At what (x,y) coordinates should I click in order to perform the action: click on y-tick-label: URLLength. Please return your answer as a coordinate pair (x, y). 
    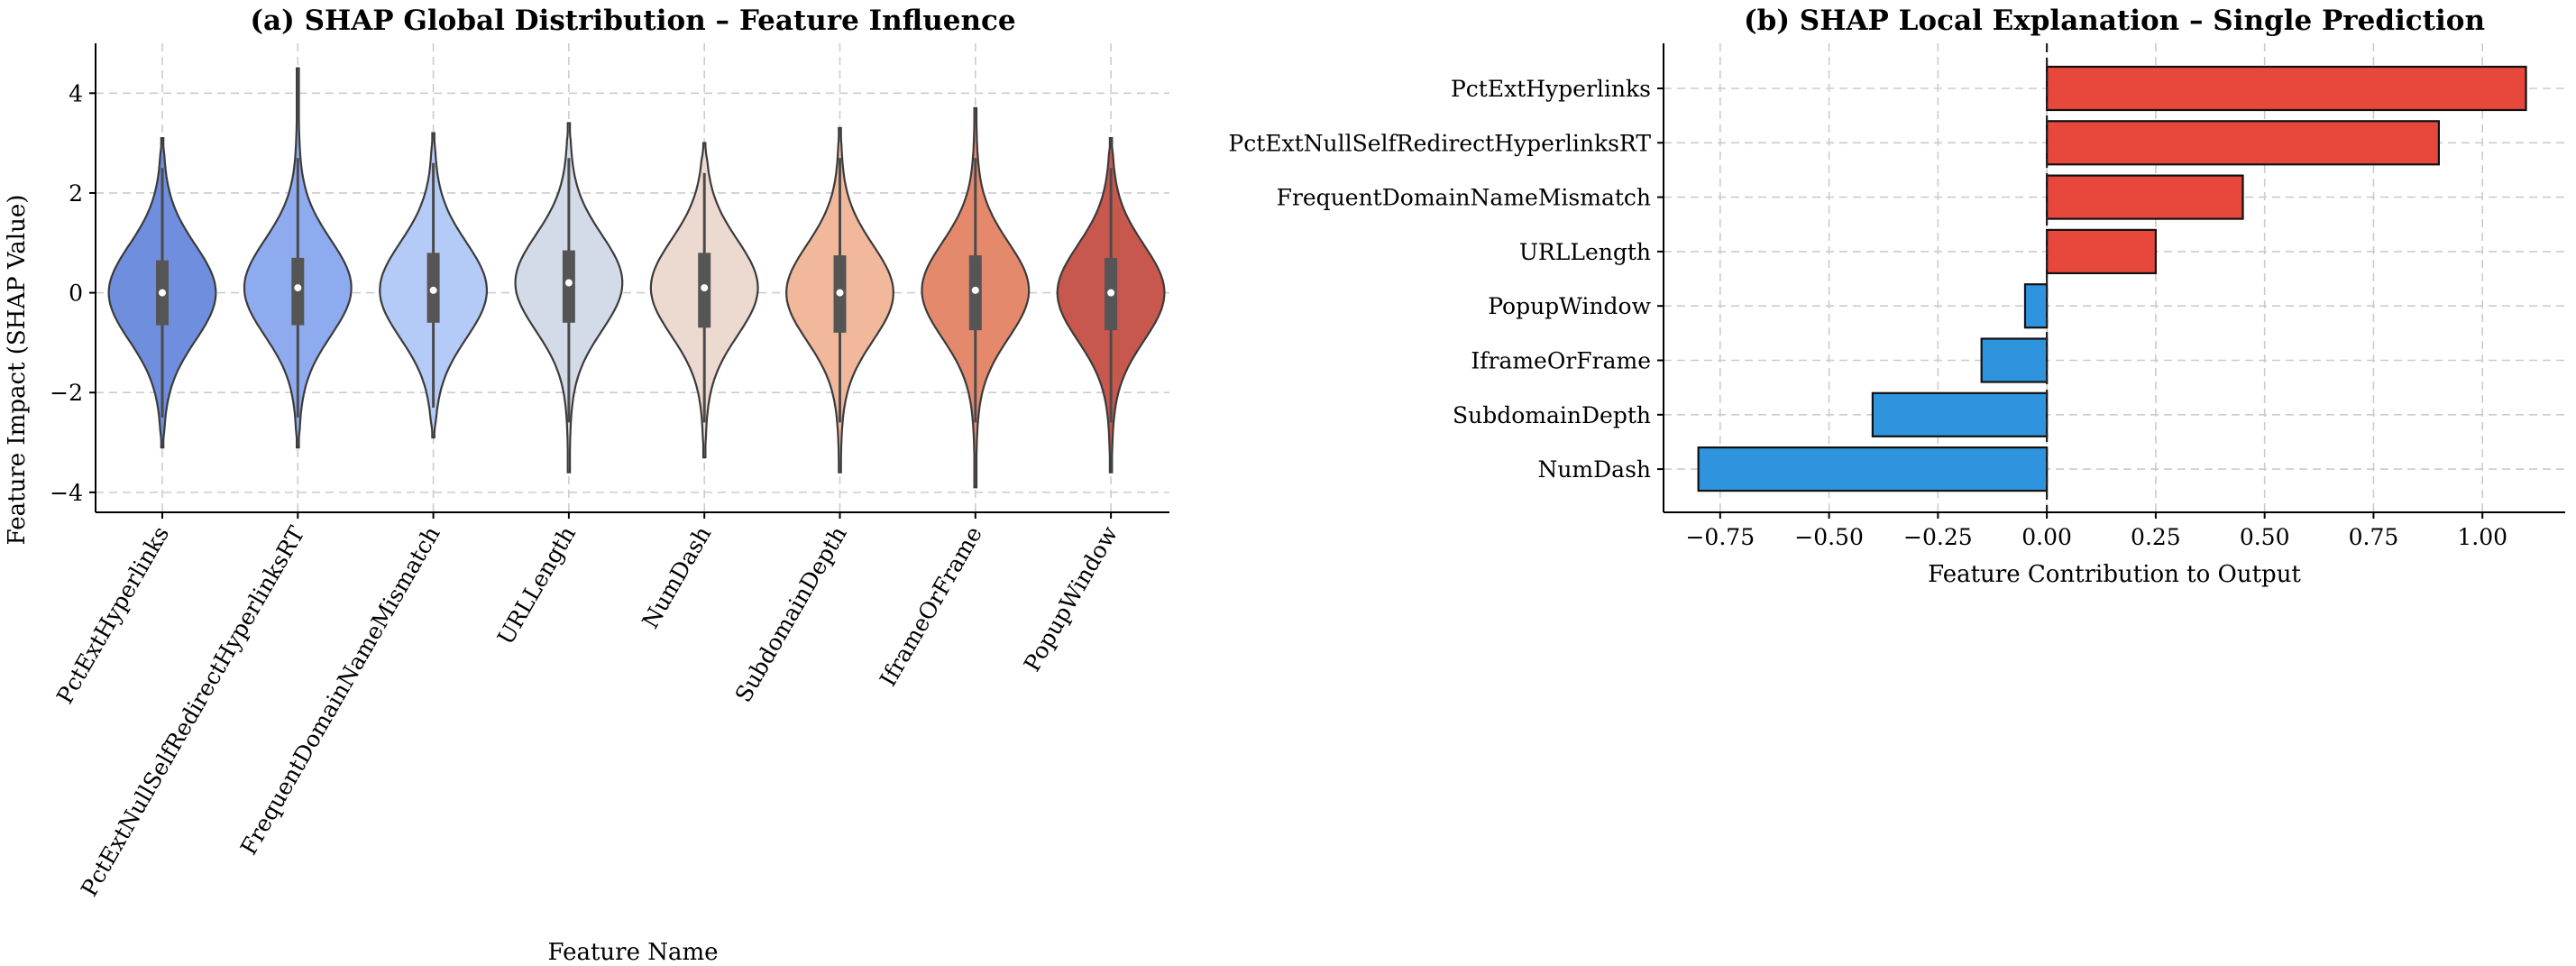
    Looking at the image, I should click on (1585, 252).